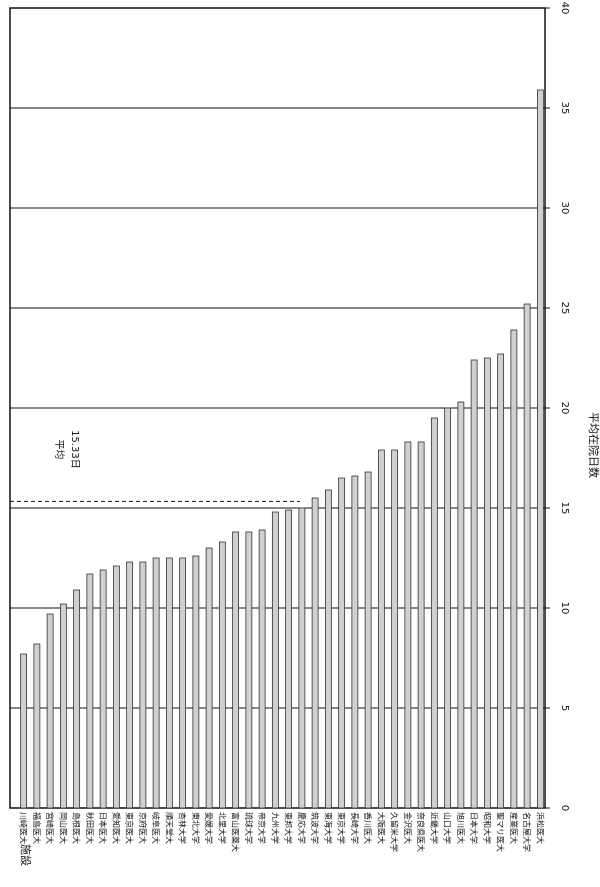 The image size is (600, 887). Describe the element at coordinates (381, 828) in the screenshot. I see `x-tick-label: 大阪医大` at that location.